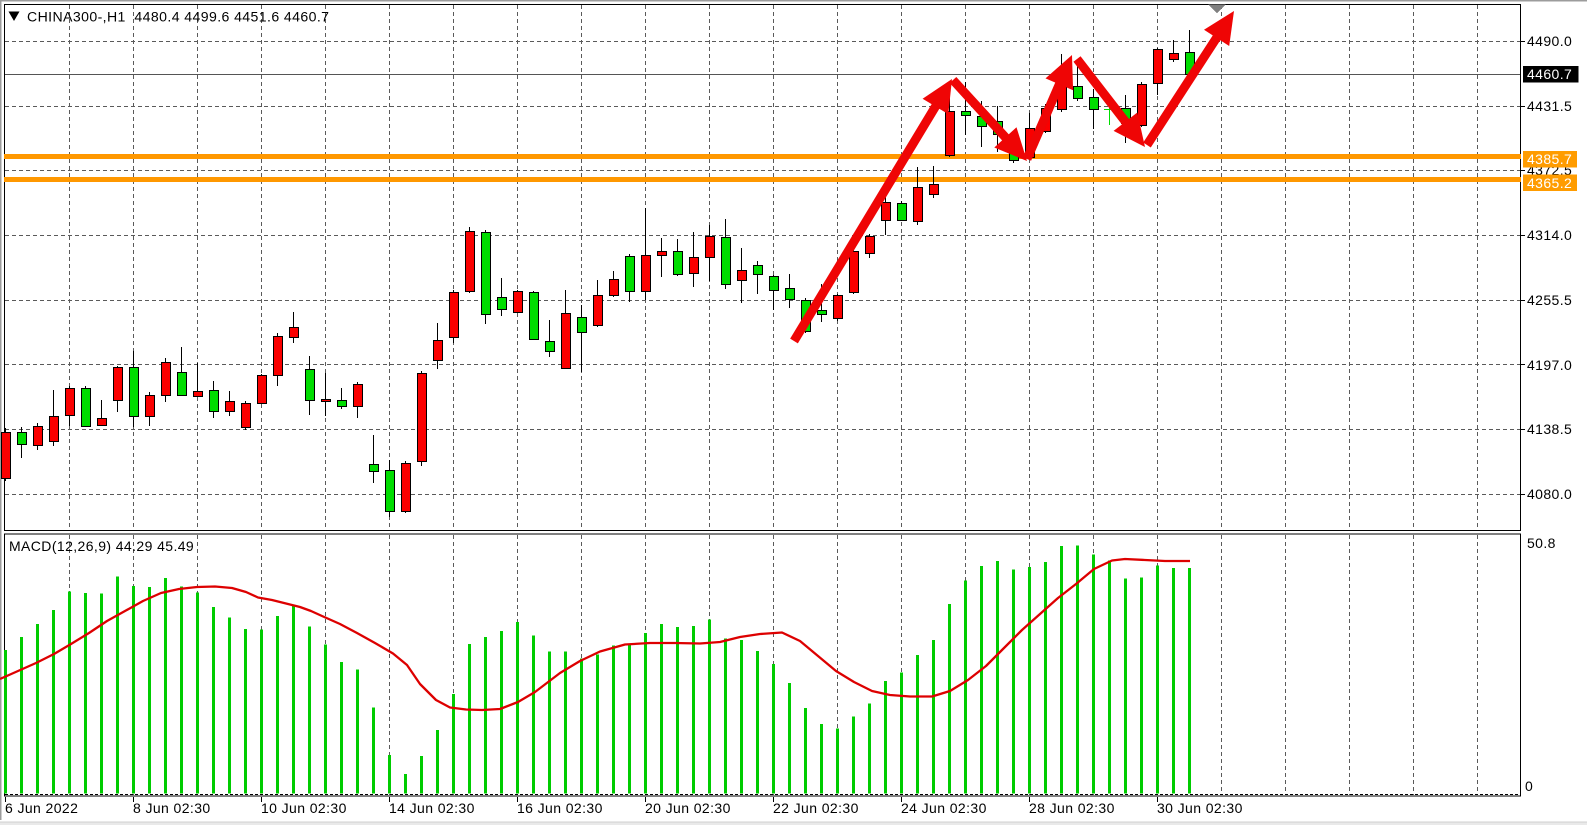  What do you see at coordinates (1549, 183) in the screenshot?
I see `svg-text: 4365.2` at bounding box center [1549, 183].